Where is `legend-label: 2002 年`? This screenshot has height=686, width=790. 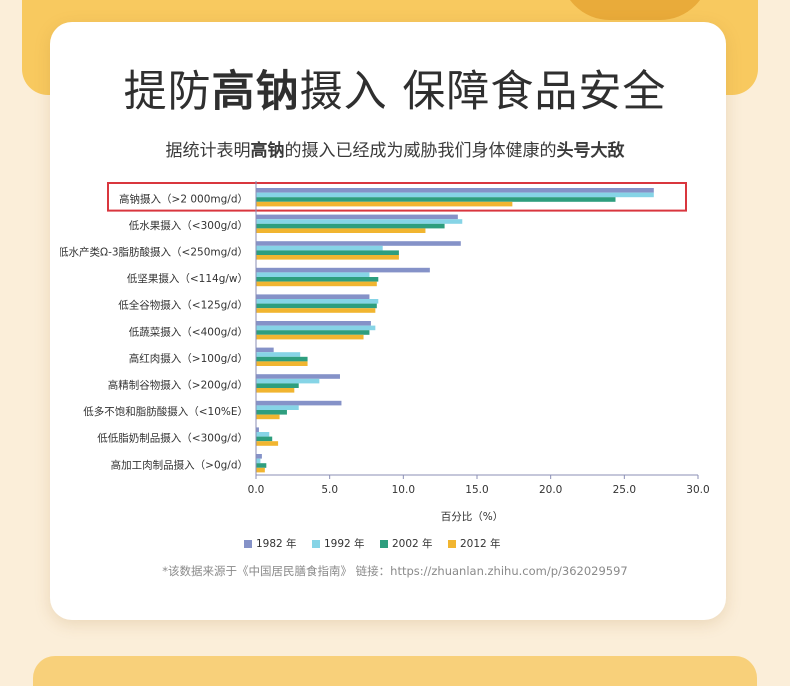
legend-label: 2002 年 is located at coordinates (412, 543).